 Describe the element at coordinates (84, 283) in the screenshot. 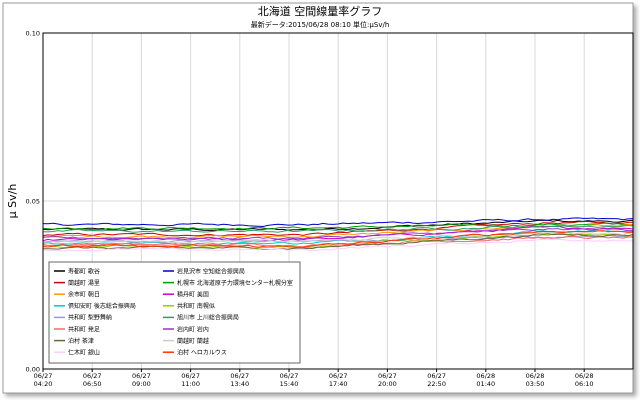

I see `legend-entry: 蘭越町 湯里` at that location.